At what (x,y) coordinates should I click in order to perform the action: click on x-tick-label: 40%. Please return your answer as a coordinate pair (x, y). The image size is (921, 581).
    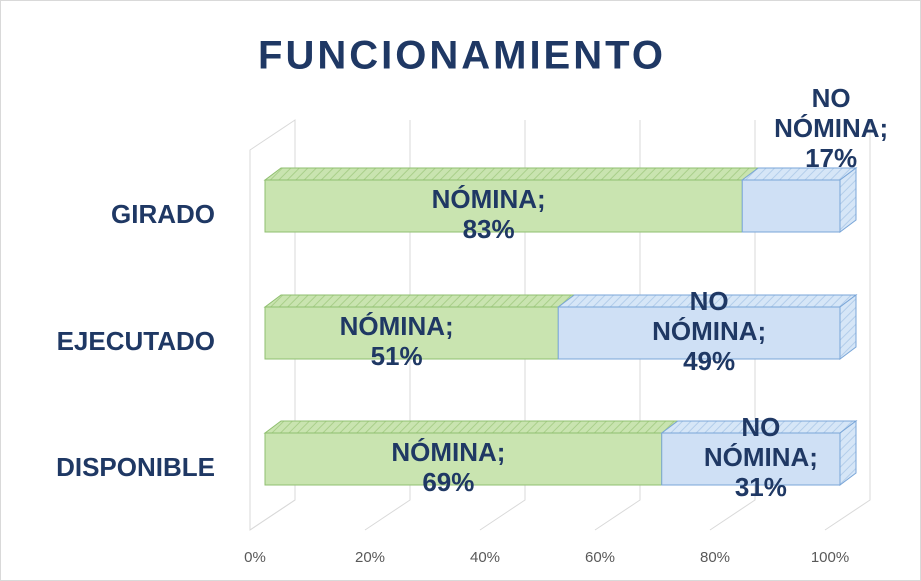
    Looking at the image, I should click on (485, 557).